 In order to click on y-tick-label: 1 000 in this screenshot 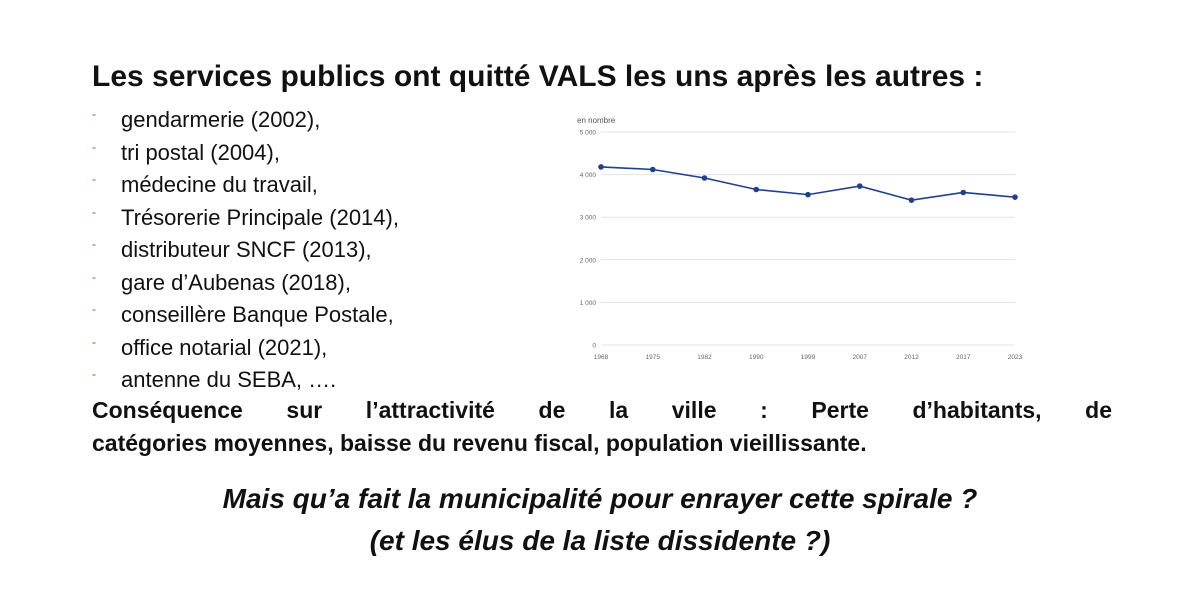, I will do `click(588, 303)`.